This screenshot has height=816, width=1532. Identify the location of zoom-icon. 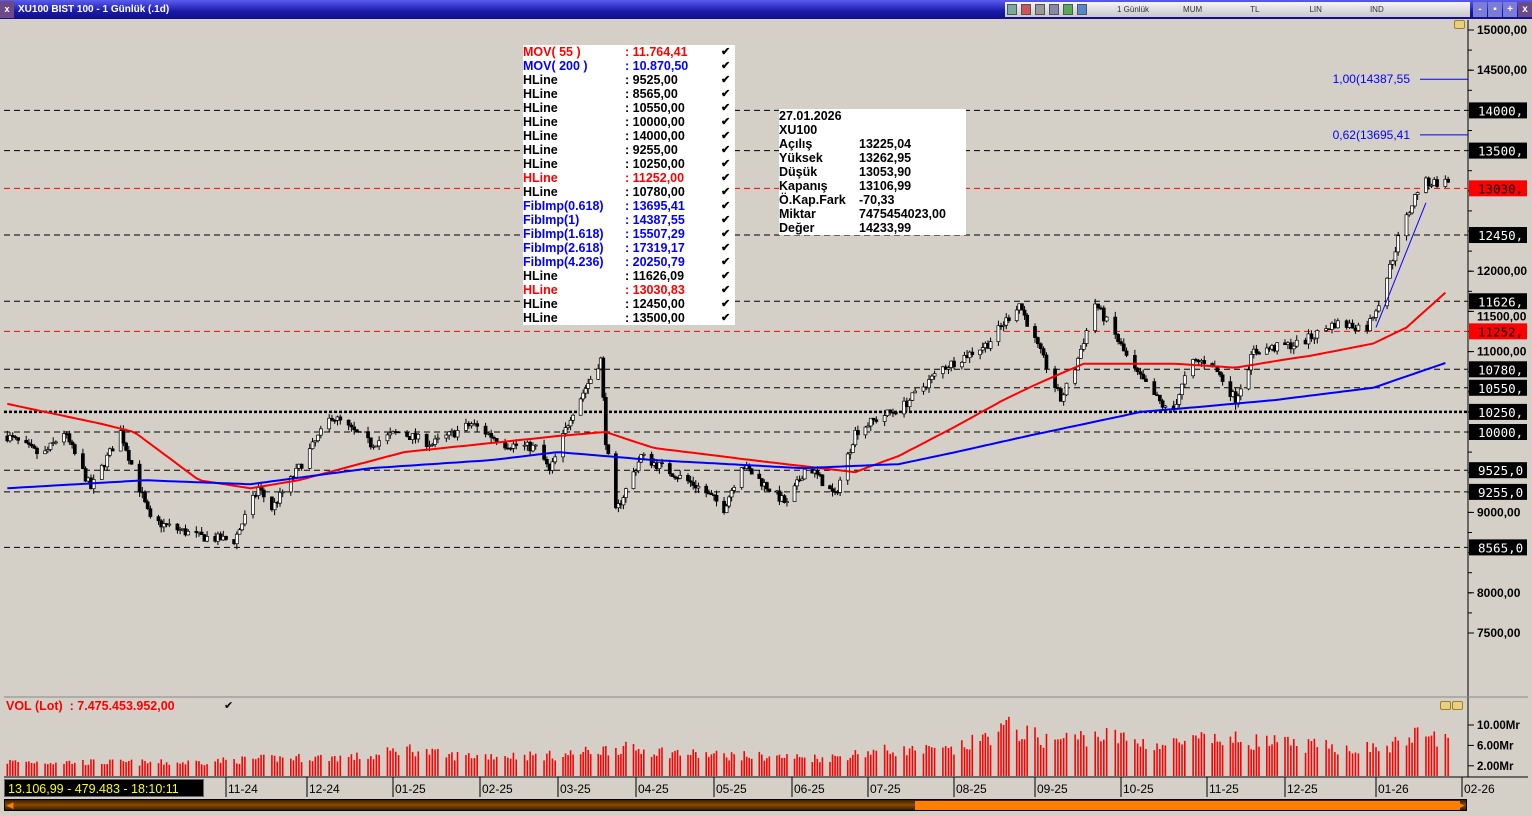
(1082, 9).